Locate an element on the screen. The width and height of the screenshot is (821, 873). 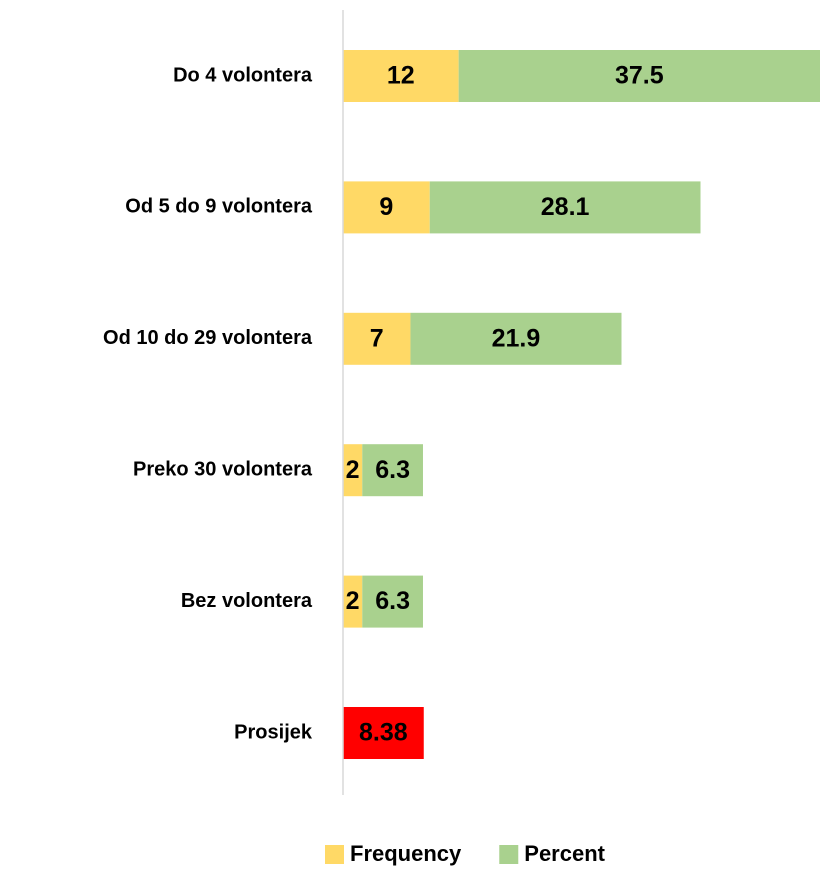
data-label: 8.38 is located at coordinates (383, 733).